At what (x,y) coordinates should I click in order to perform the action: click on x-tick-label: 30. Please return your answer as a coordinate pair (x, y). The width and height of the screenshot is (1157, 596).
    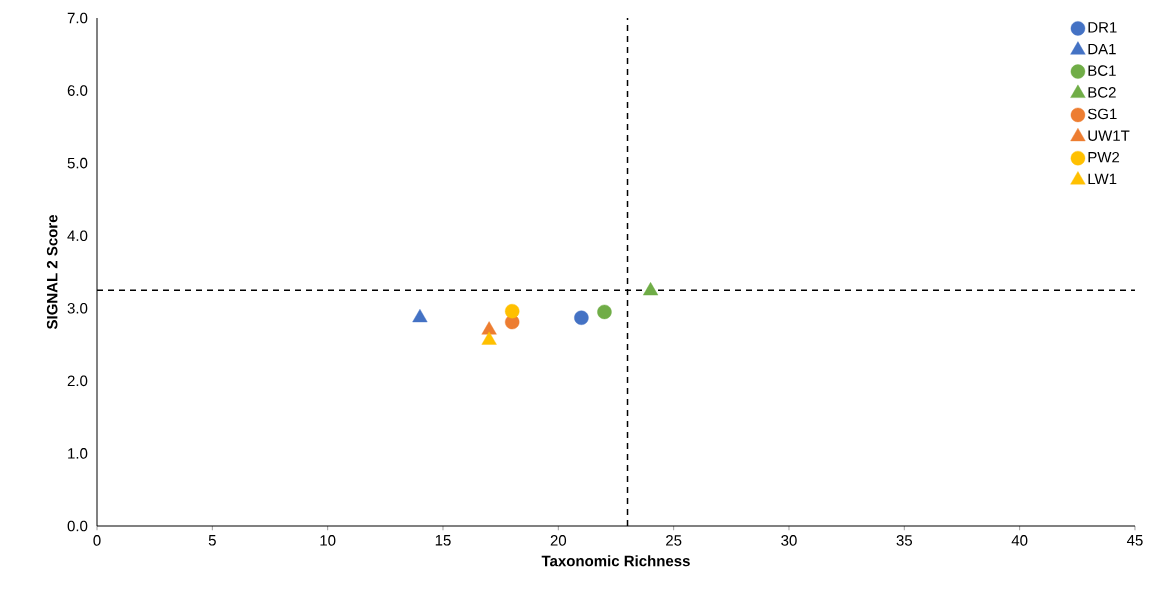
    Looking at the image, I should click on (789, 540).